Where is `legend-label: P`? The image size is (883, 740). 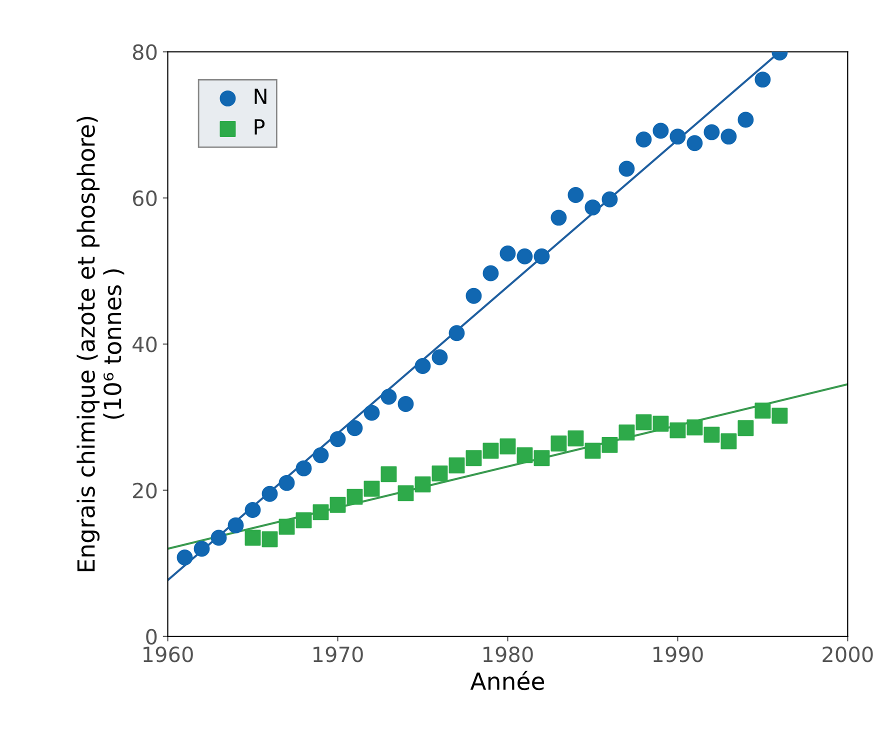
legend-label: P is located at coordinates (259, 126).